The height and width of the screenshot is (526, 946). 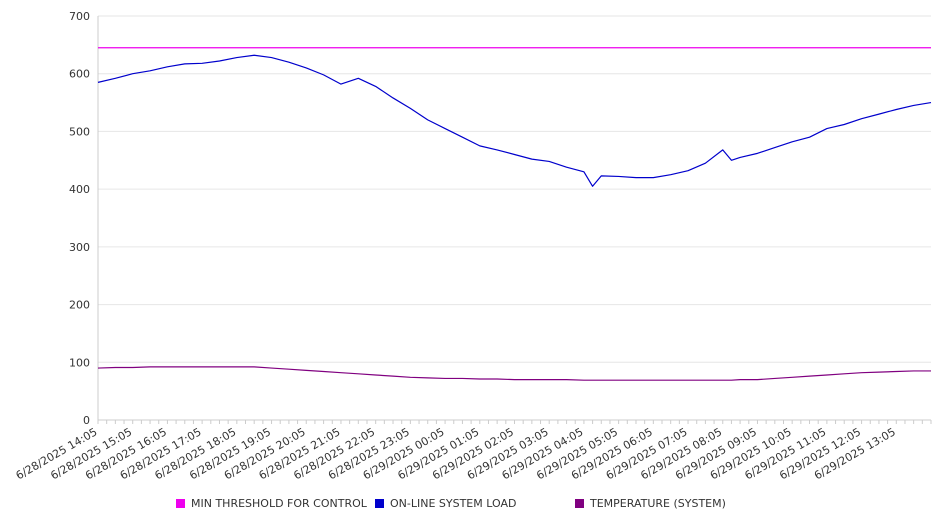 What do you see at coordinates (79, 247) in the screenshot?
I see `y-tick-label: 300` at bounding box center [79, 247].